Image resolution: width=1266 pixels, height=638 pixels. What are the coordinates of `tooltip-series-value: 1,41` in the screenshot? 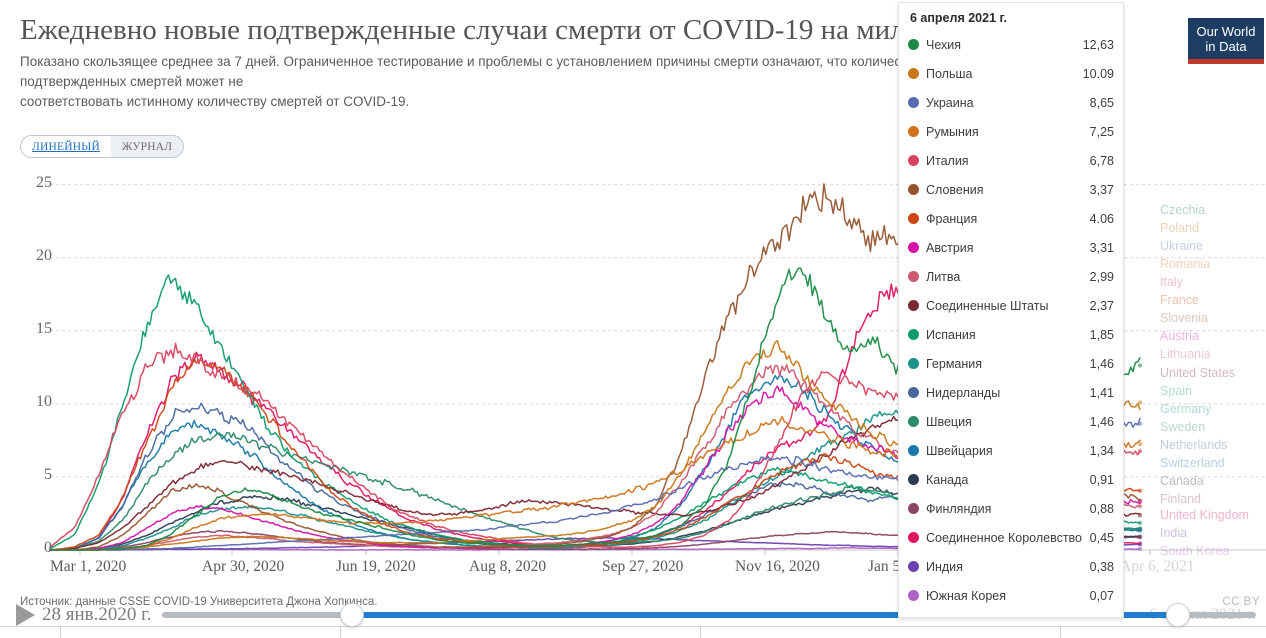 It's located at (1101, 392).